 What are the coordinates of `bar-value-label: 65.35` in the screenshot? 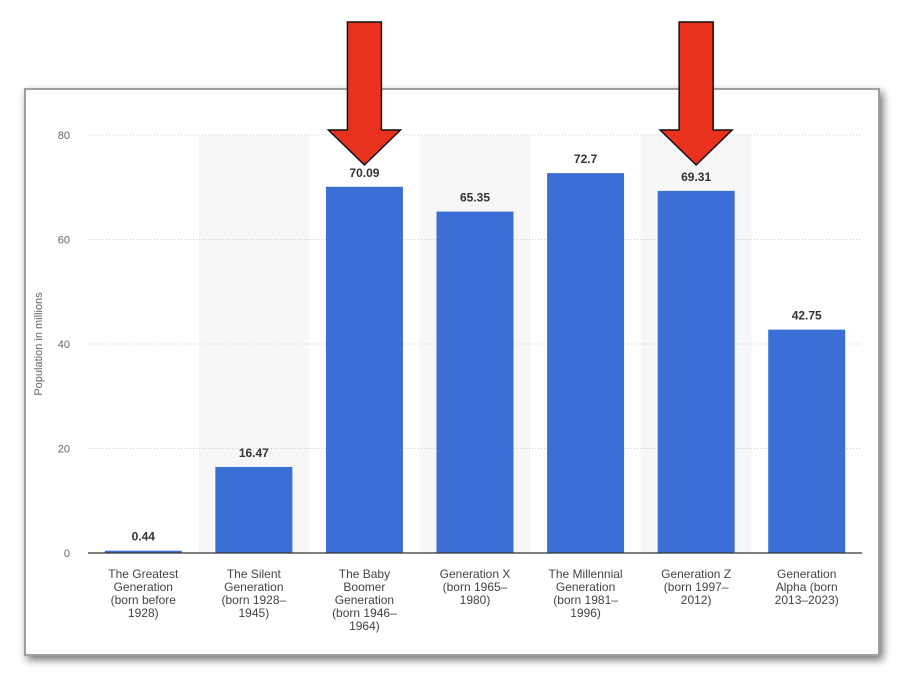 It's located at (475, 198).